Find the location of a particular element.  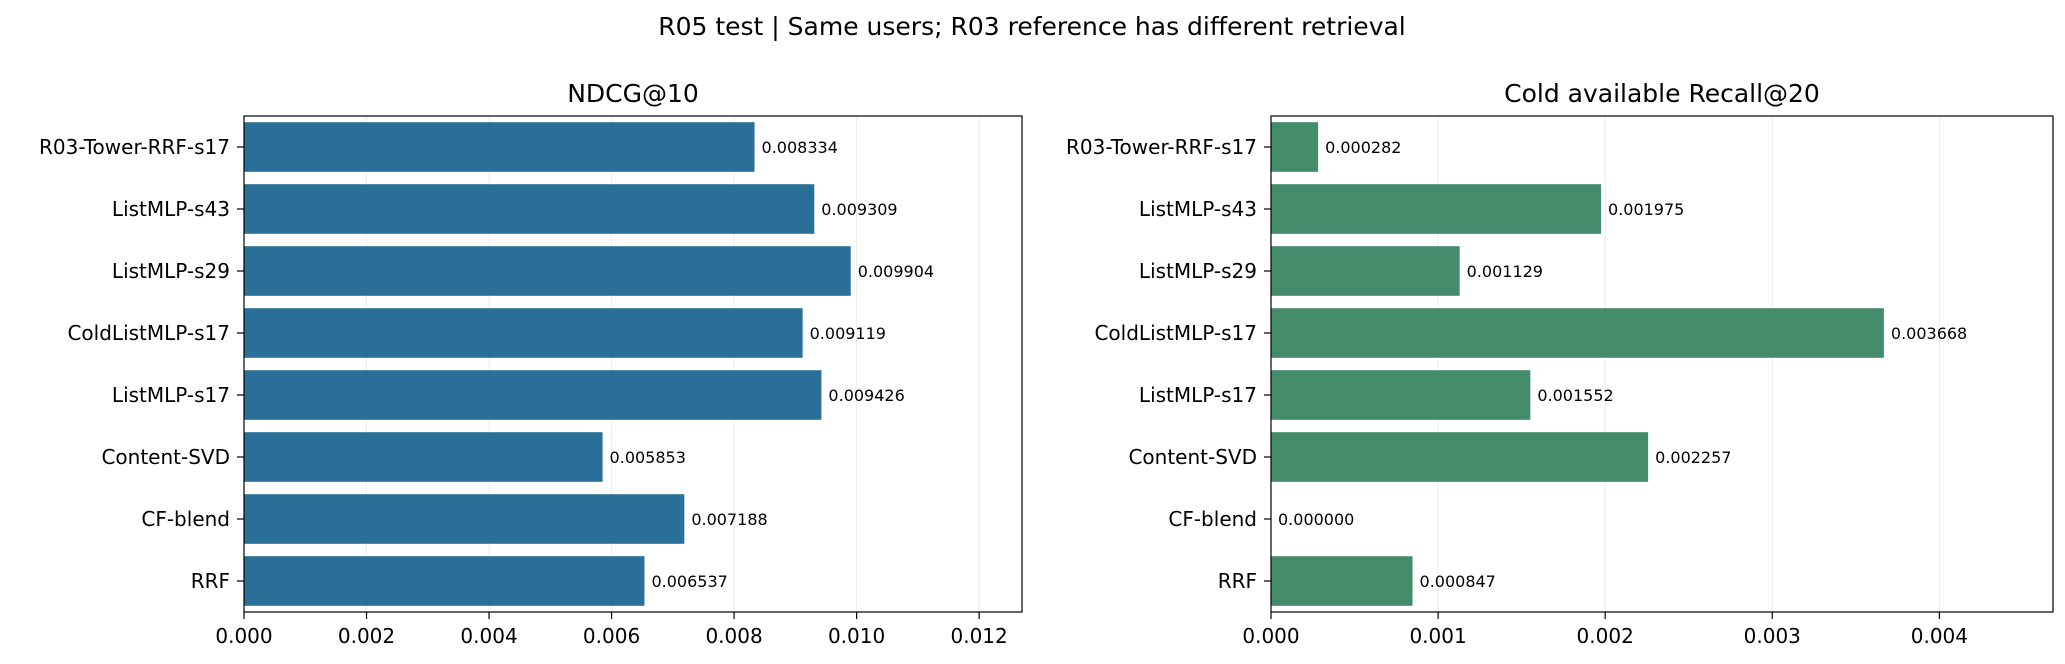

ndcg-category-label-0: R03-Tower-RRF-s17 is located at coordinates (134, 147).